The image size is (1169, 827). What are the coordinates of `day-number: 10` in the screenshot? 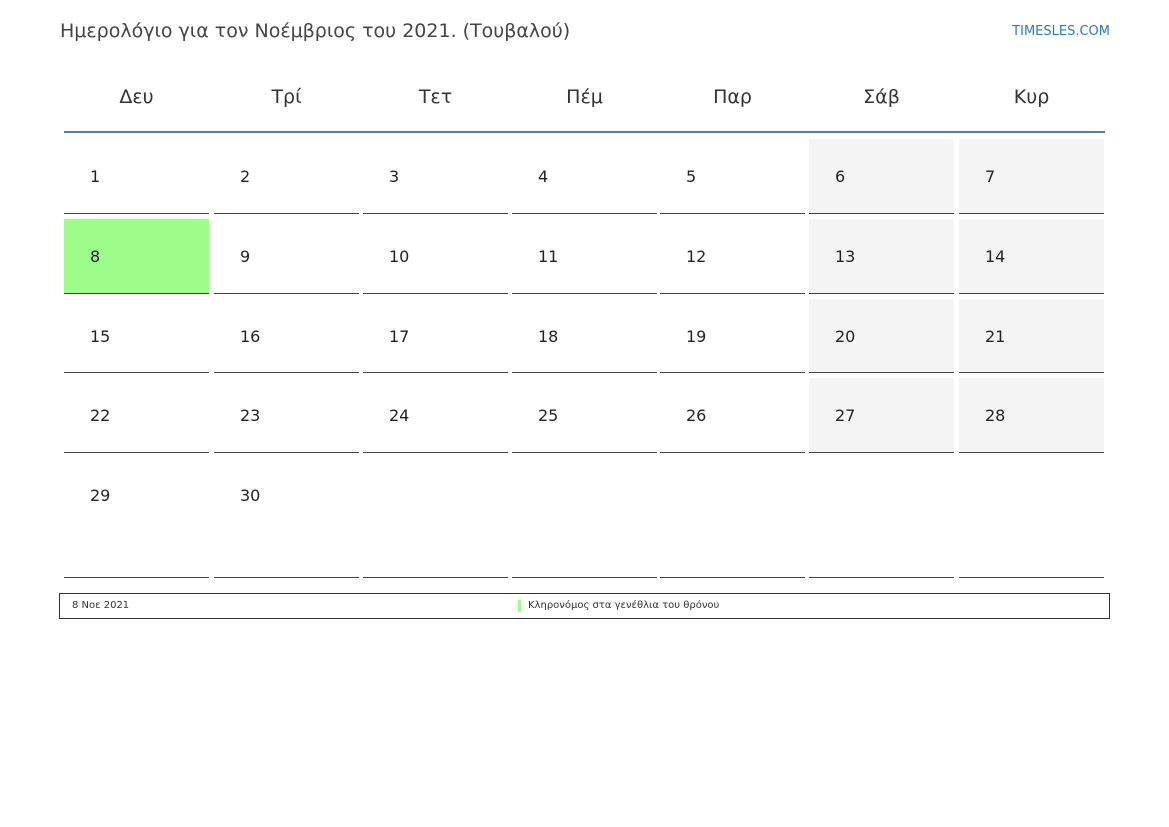 It's located at (399, 256).